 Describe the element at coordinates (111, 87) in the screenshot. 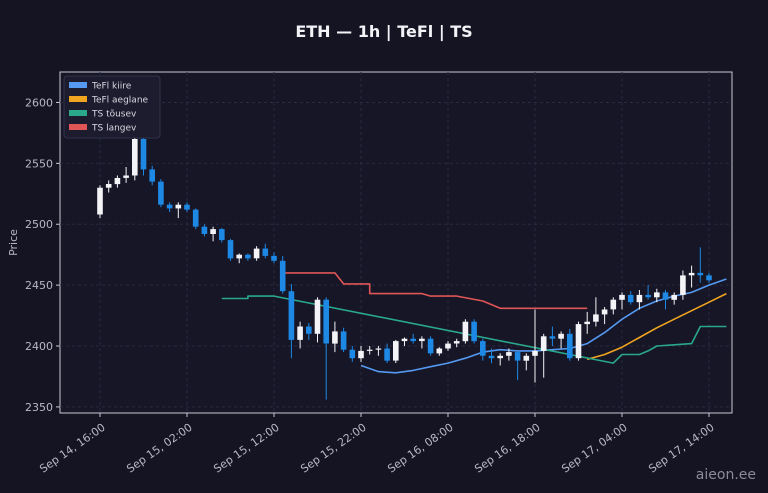

I see `legend-label: TeFl kiire` at that location.